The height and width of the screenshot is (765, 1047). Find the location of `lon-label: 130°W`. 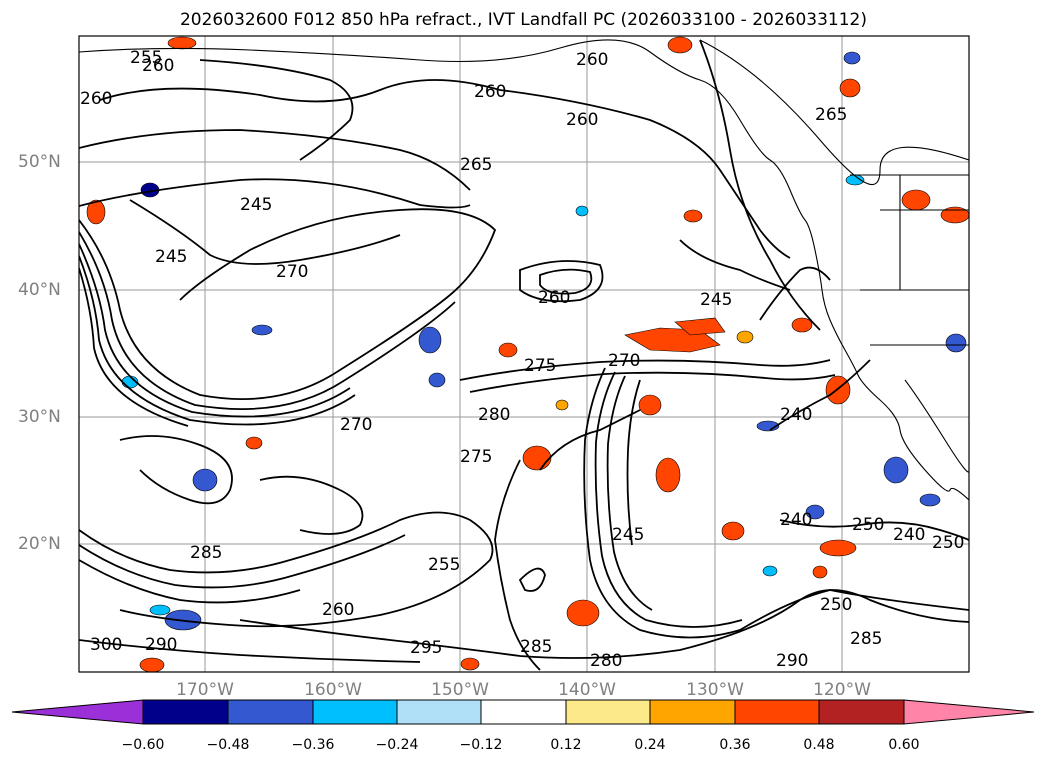

lon-label: 130°W is located at coordinates (715, 690).